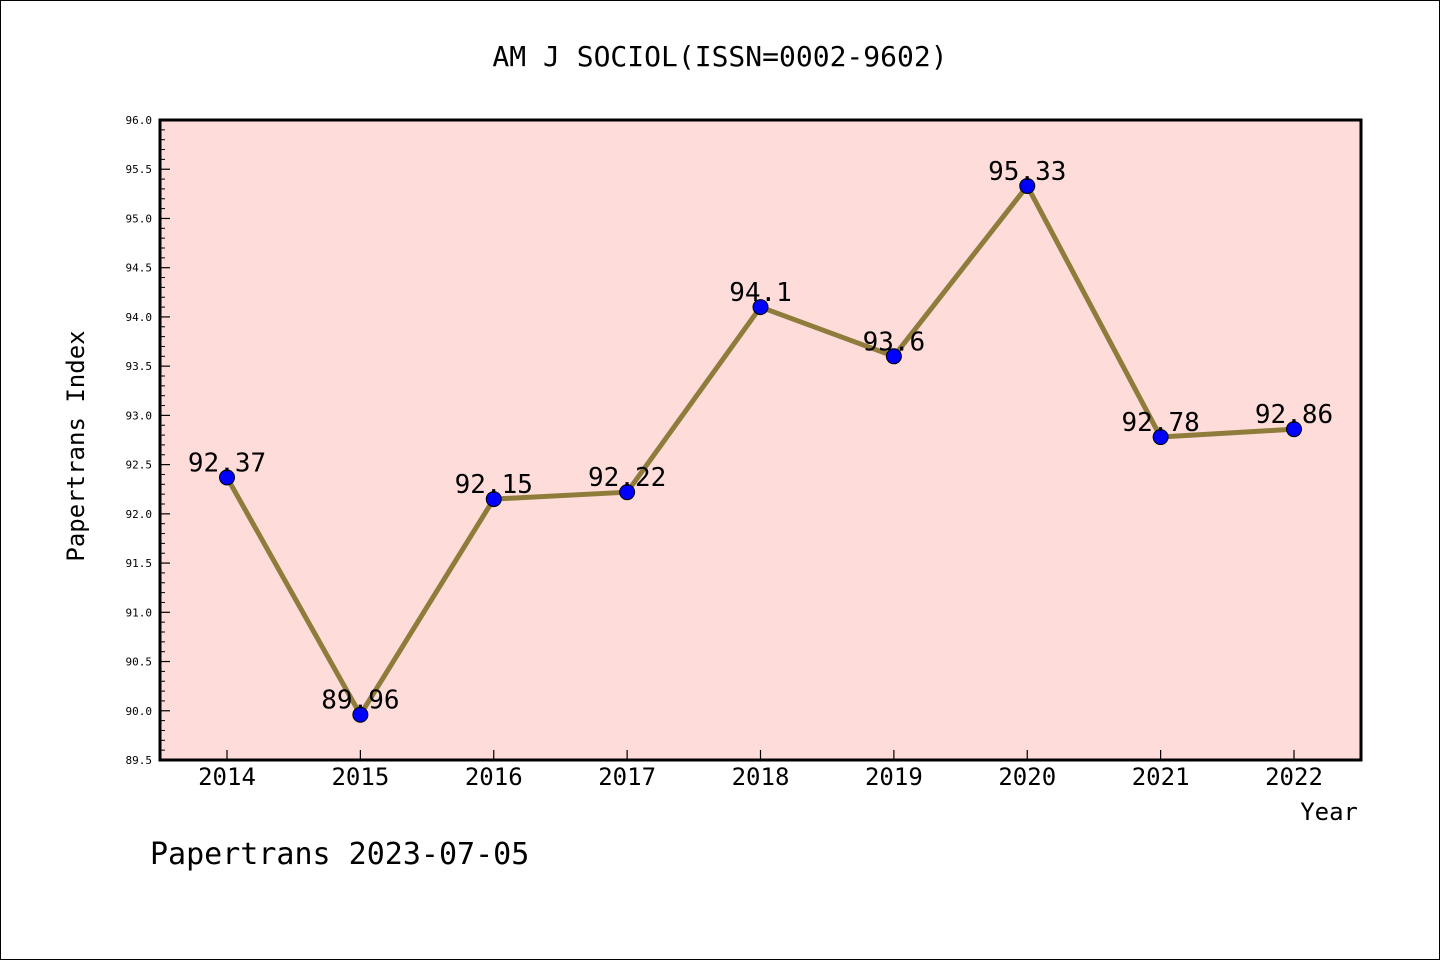 This screenshot has height=960, width=1440. What do you see at coordinates (227, 463) in the screenshot?
I see `data-label: 92.37` at bounding box center [227, 463].